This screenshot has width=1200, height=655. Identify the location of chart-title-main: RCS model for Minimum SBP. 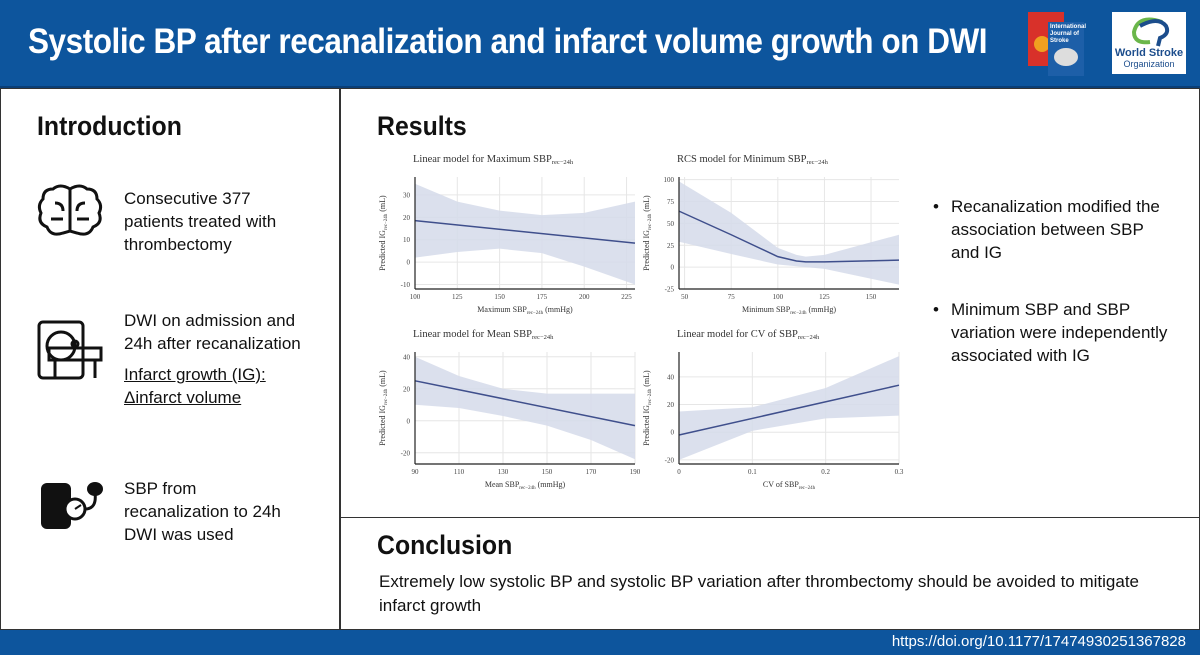
(742, 159).